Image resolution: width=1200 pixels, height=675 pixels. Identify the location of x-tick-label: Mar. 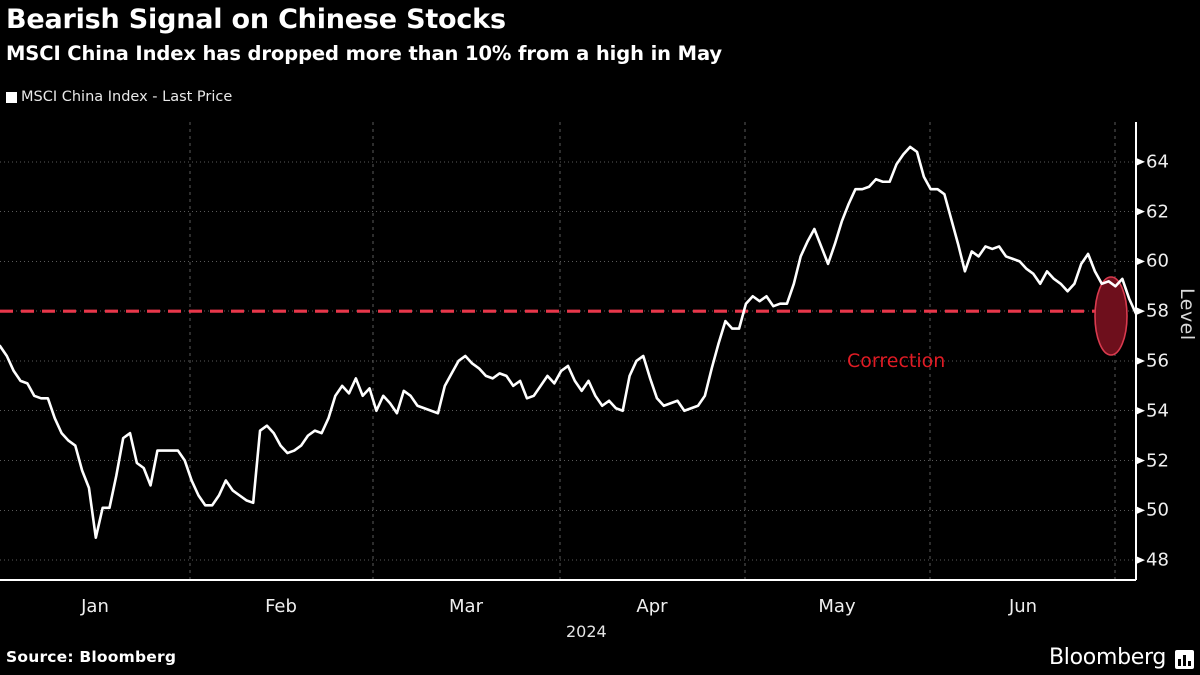
(466, 606).